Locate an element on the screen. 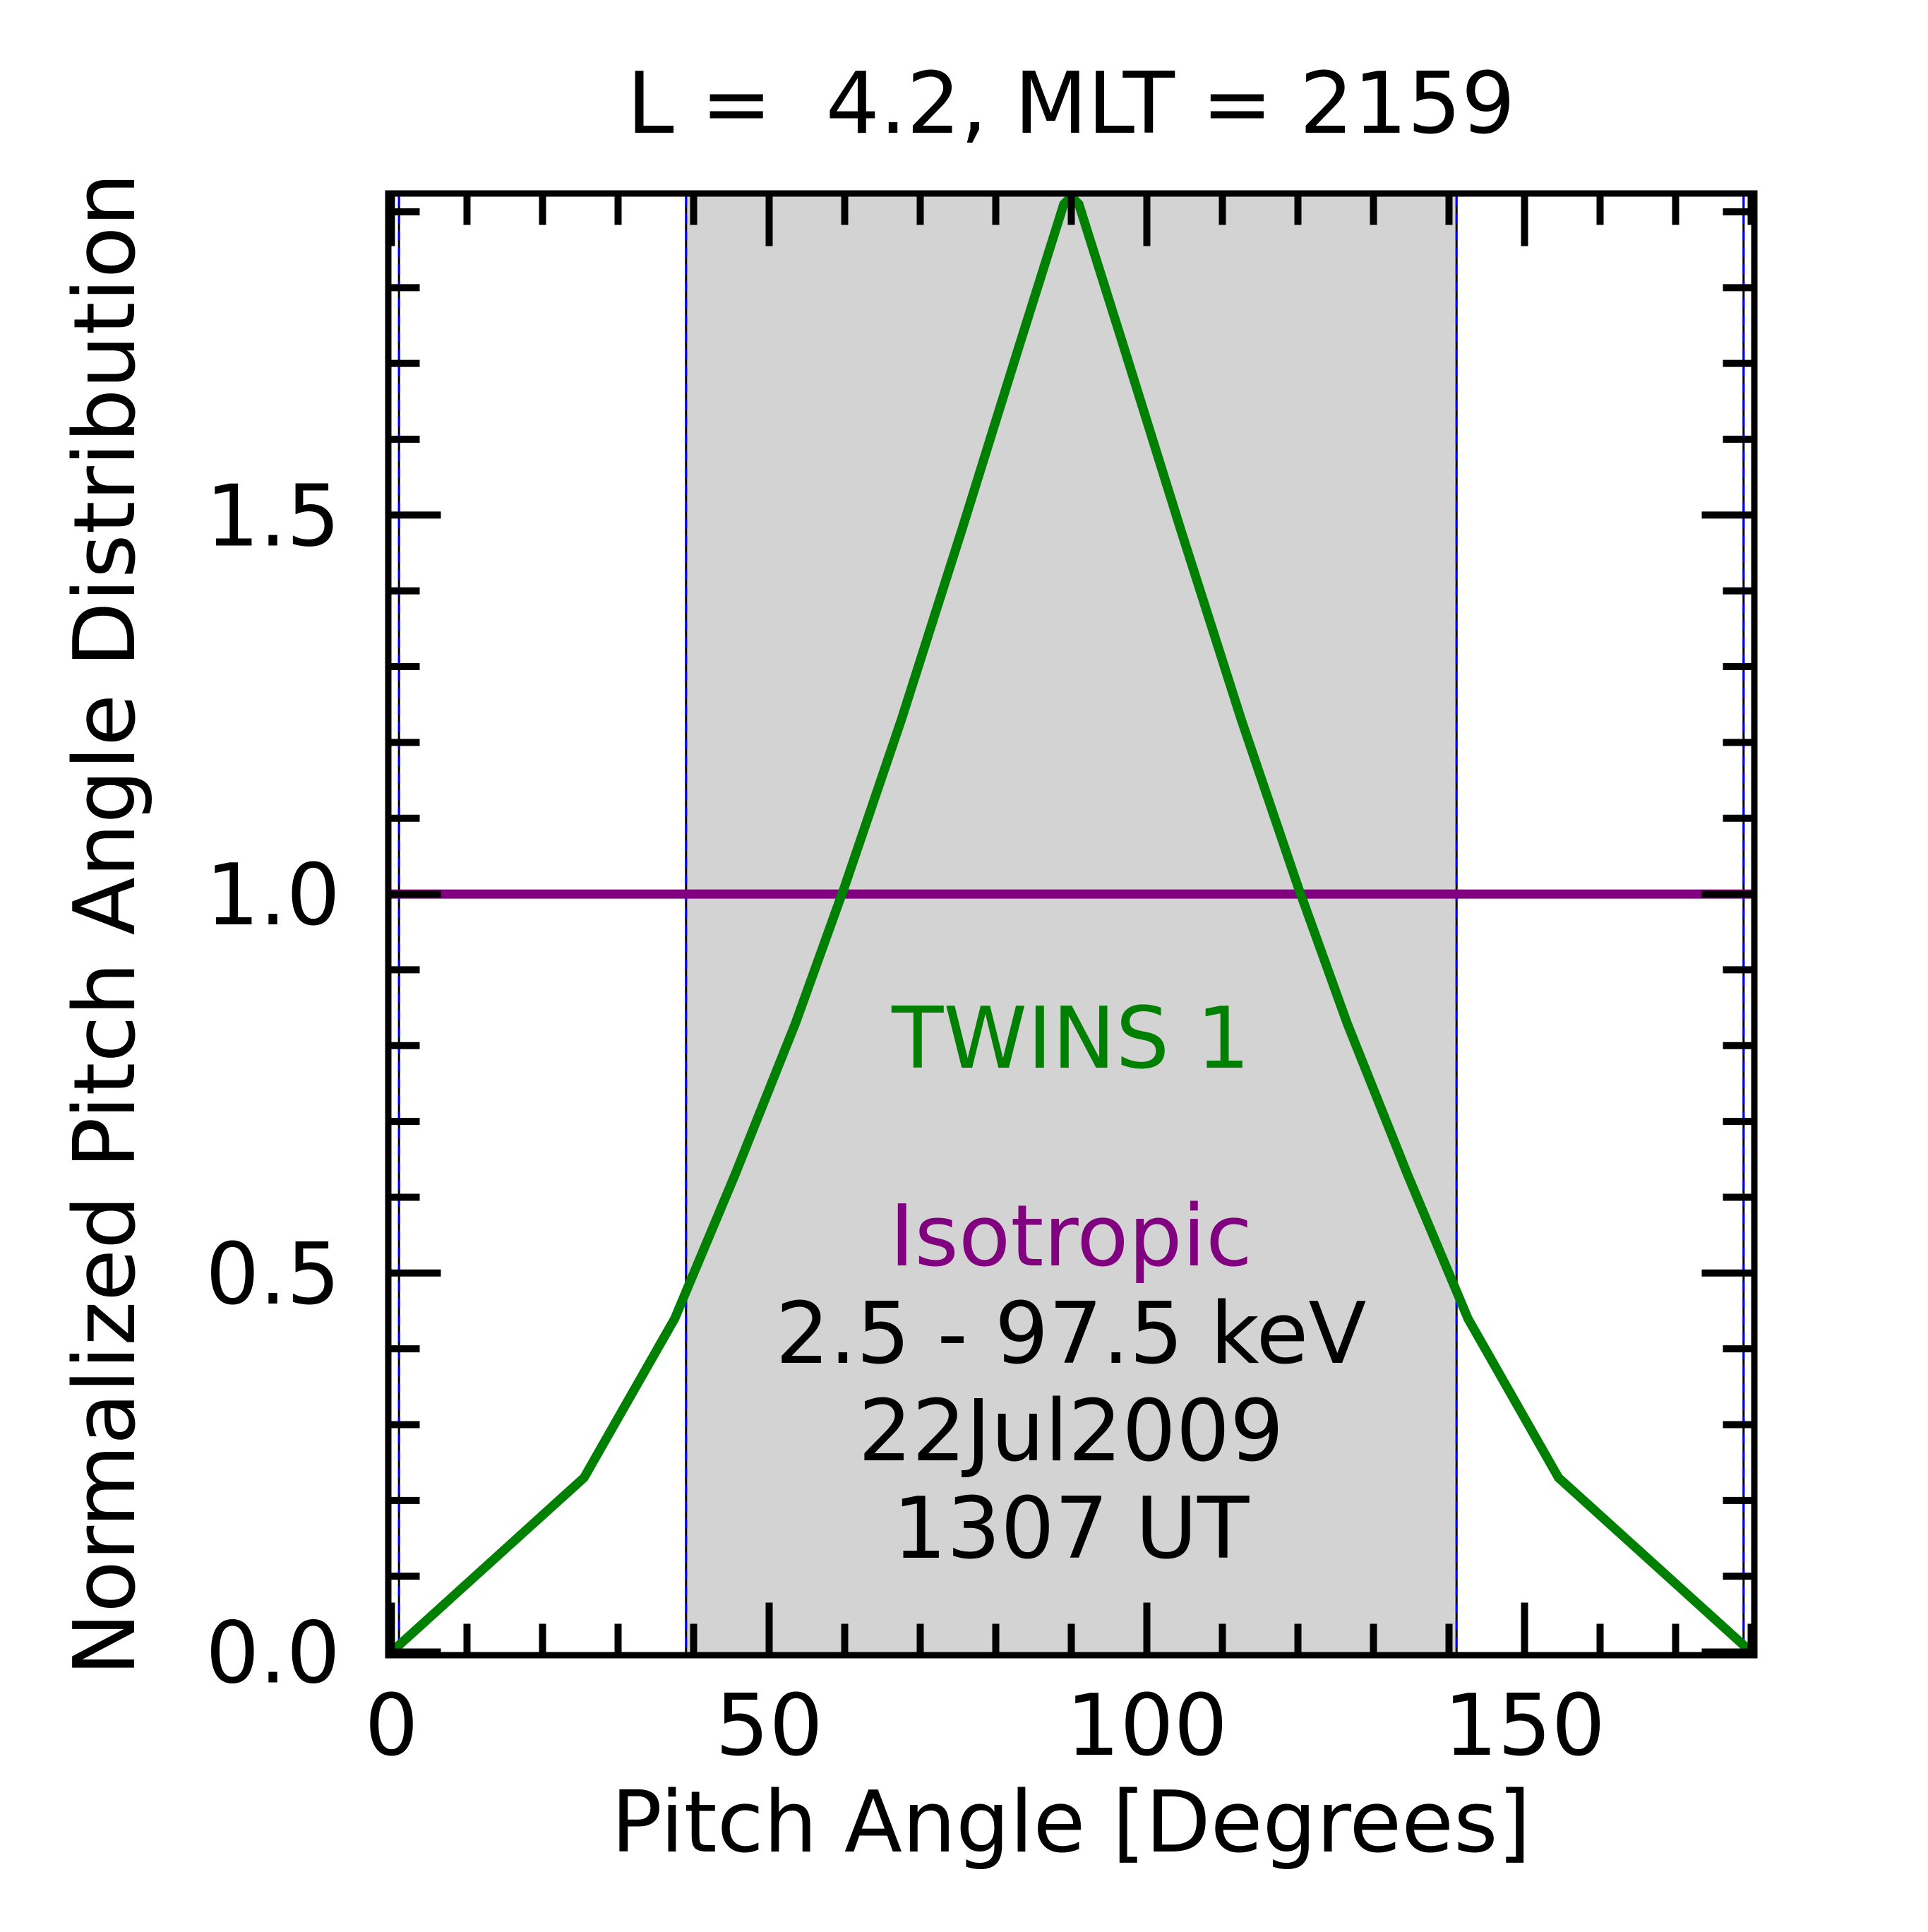 This screenshot has width=1928, height=1932. twins-1-label: TWINS 1 is located at coordinates (1070, 1039).